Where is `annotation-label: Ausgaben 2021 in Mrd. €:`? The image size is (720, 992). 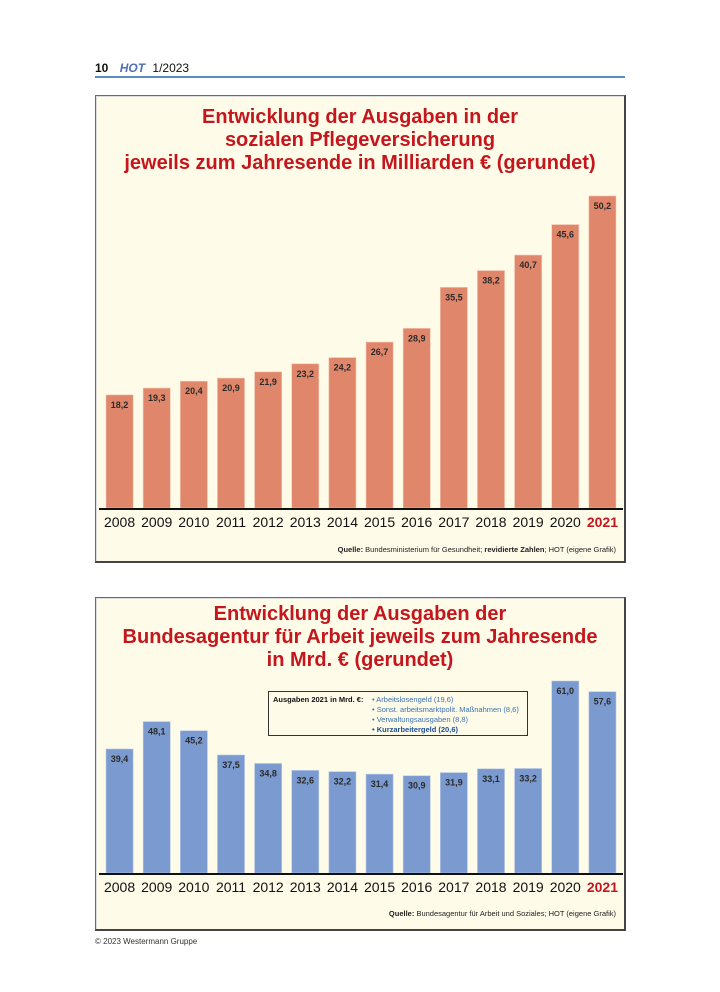 annotation-label: Ausgaben 2021 in Mrd. €: is located at coordinates (318, 699).